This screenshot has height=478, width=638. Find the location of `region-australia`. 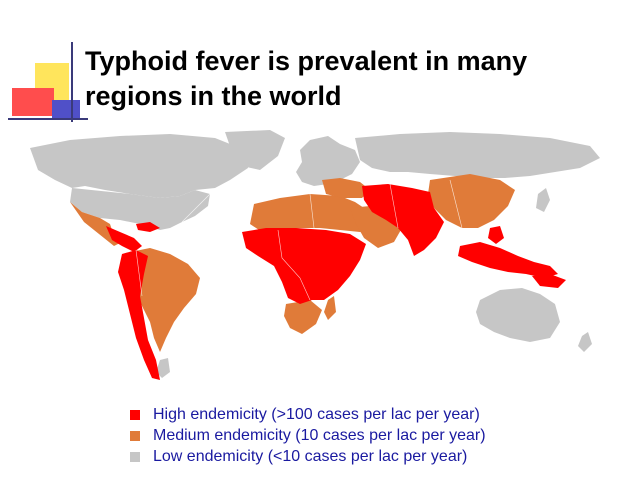

region-australia is located at coordinates (518, 315).